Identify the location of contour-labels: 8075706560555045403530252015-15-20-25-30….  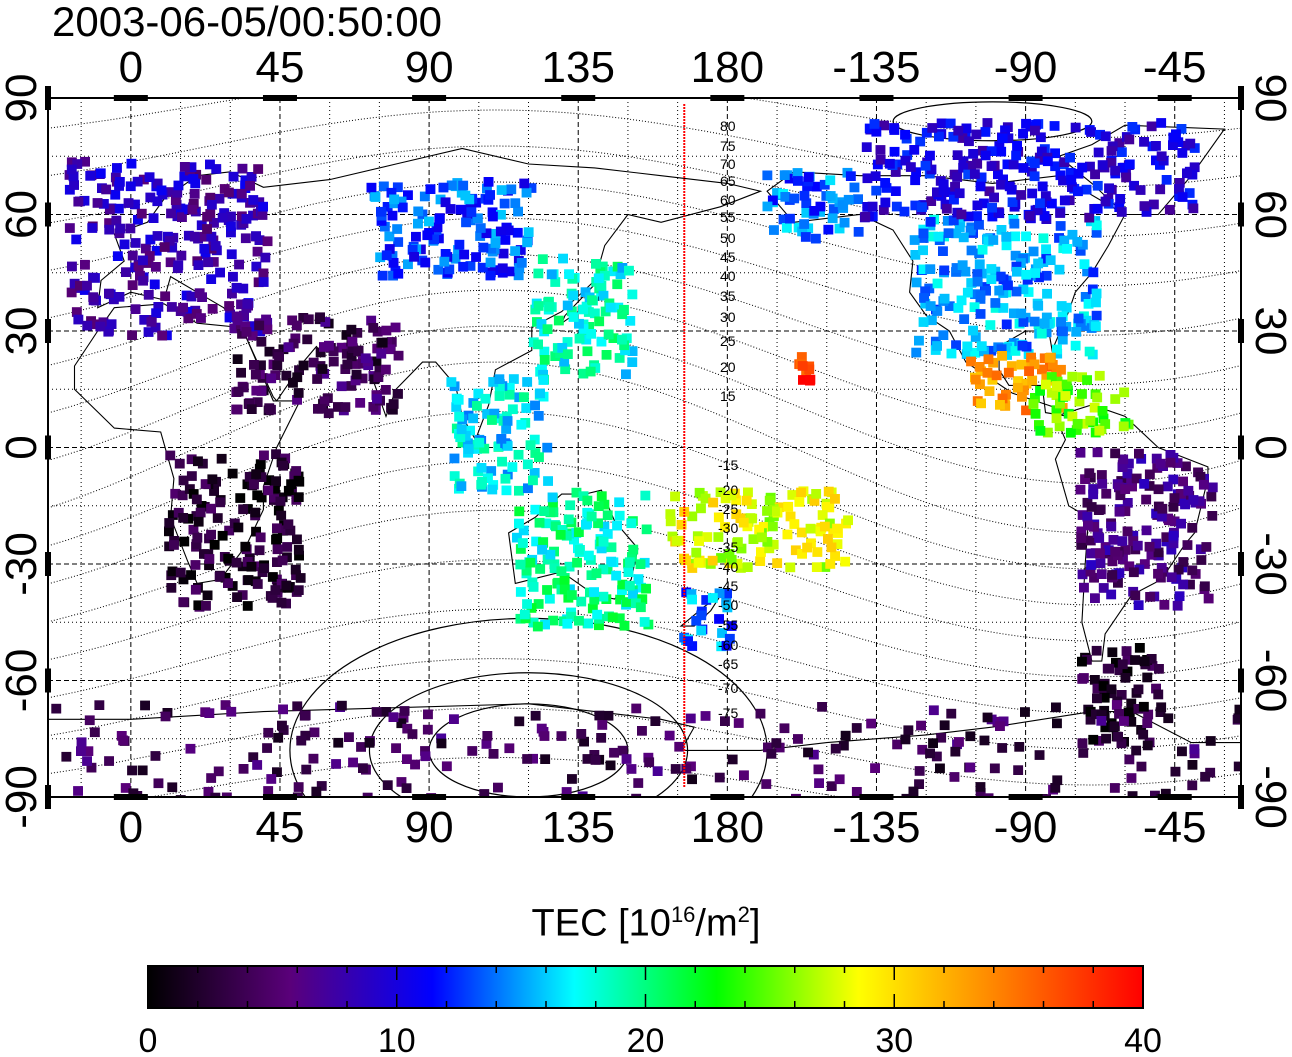
(728, 419).